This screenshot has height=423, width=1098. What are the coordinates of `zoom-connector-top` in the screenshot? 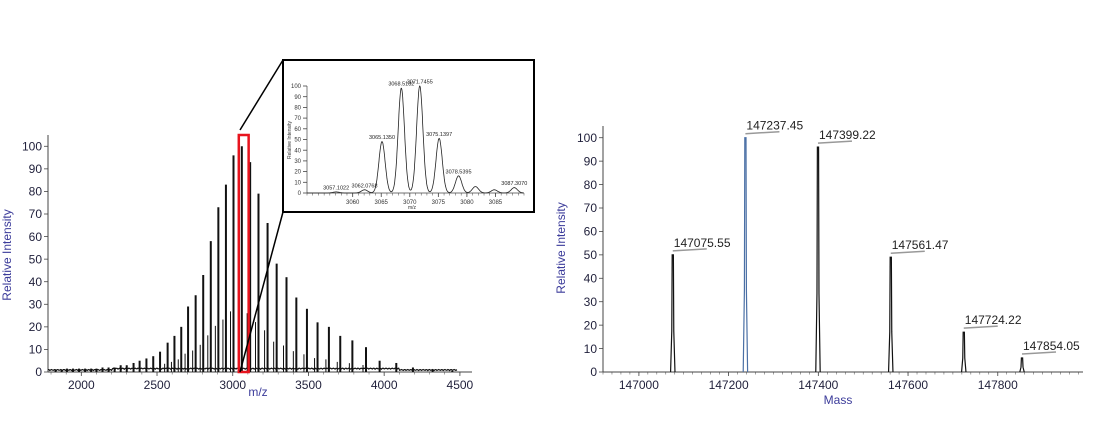 It's located at (261, 95).